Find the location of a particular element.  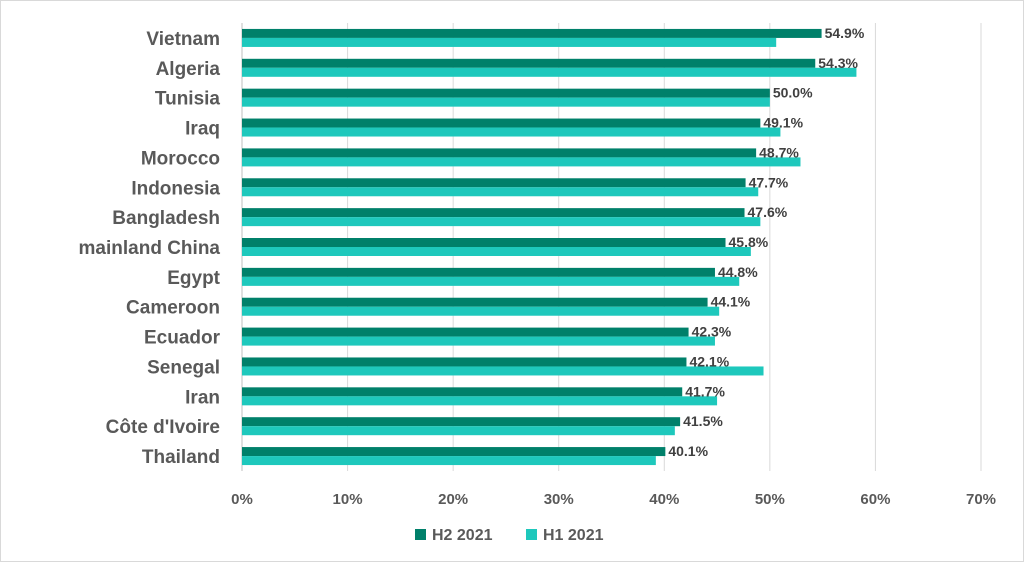

data-label: 41.5% is located at coordinates (703, 421).